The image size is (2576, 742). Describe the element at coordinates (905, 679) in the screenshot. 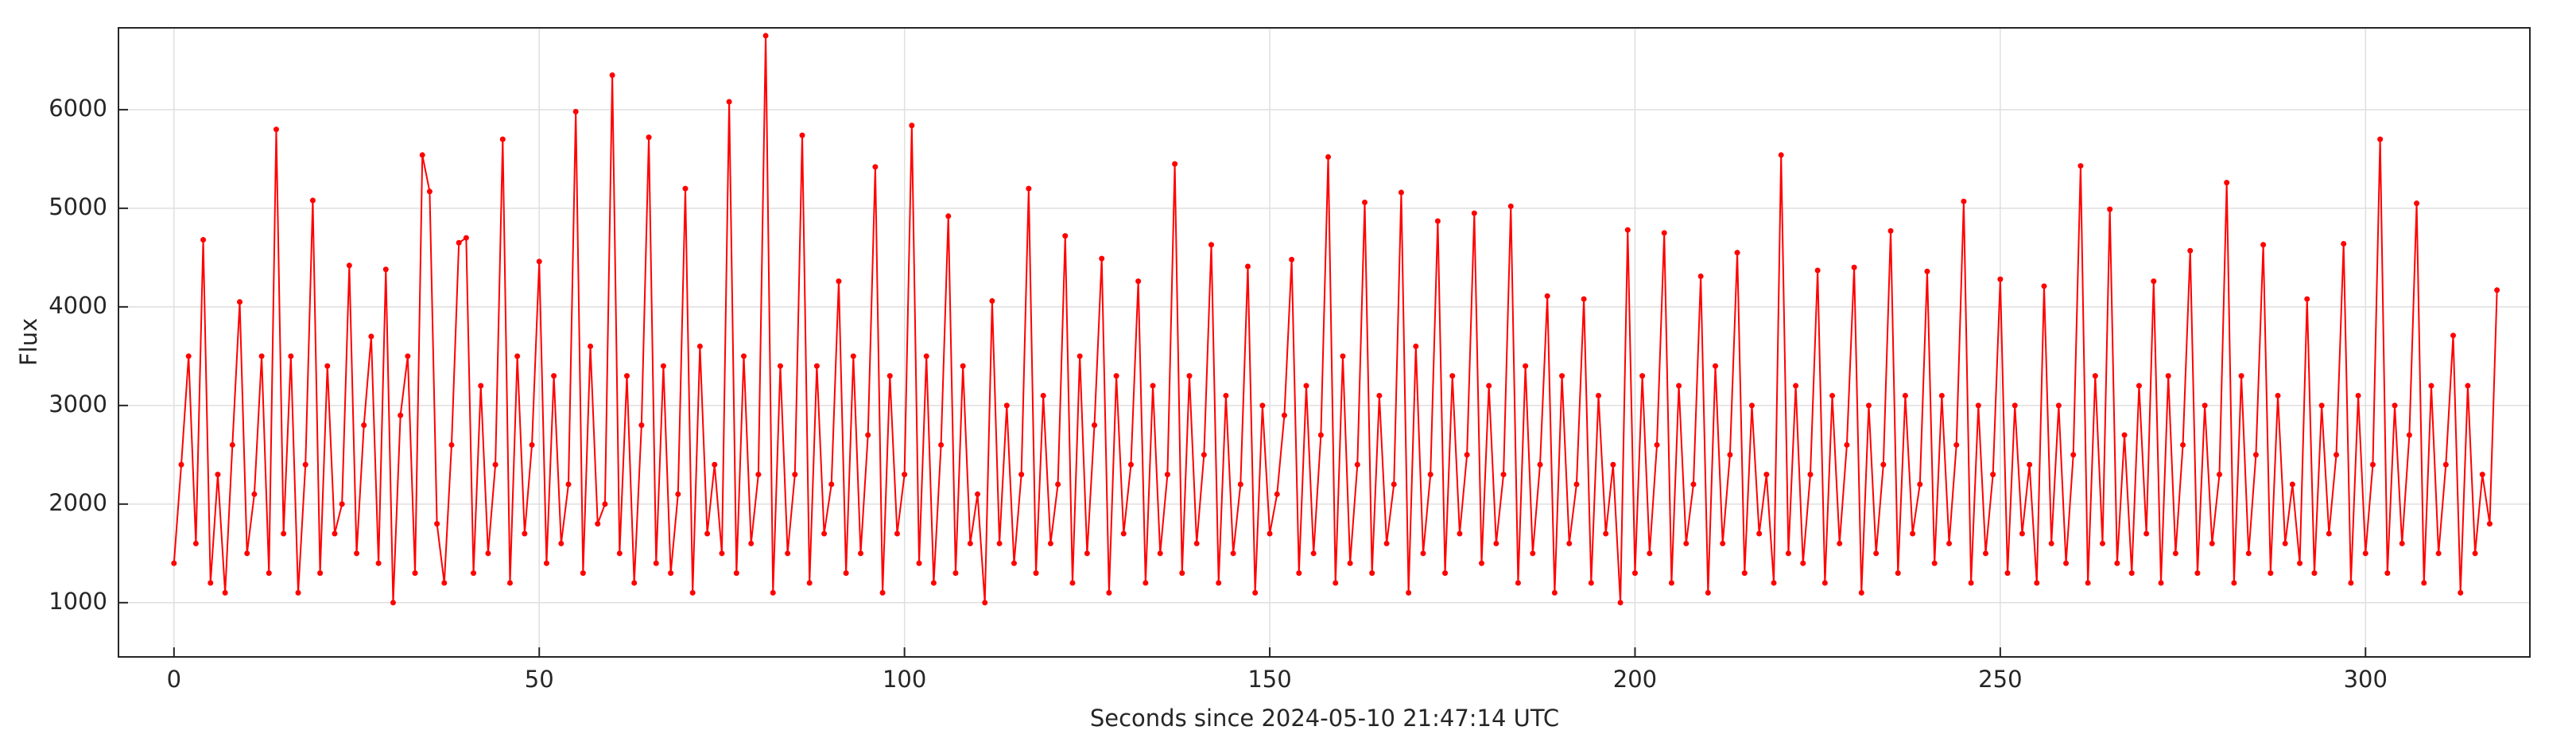

I see `x-tick-label: 100` at that location.